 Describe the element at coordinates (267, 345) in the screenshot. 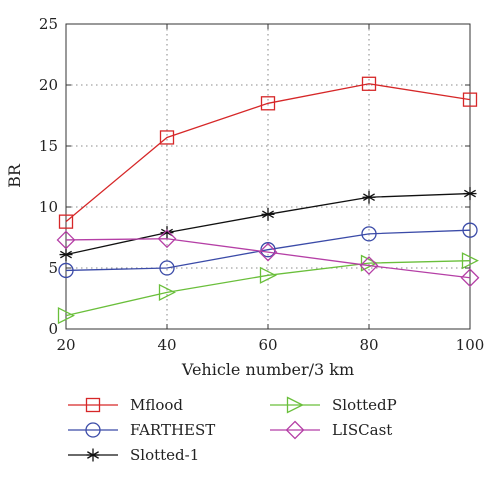

I see `x-tick-label: 60` at that location.